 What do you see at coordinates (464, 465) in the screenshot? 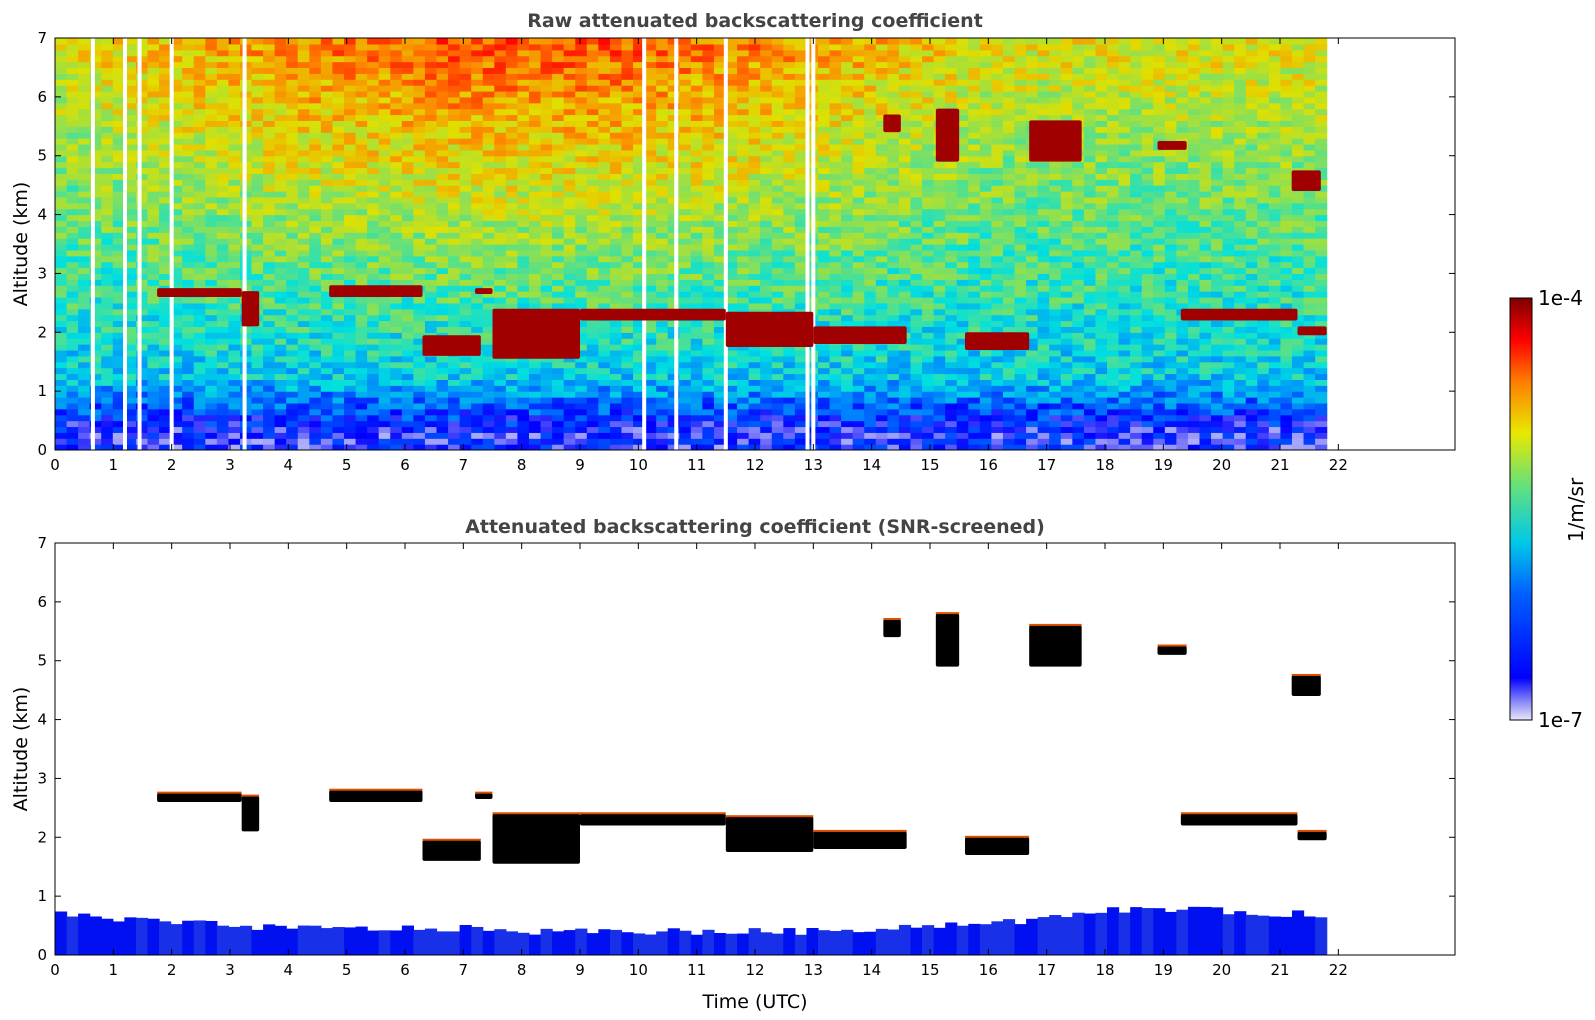
I see `x-tick-label: 7` at bounding box center [464, 465].